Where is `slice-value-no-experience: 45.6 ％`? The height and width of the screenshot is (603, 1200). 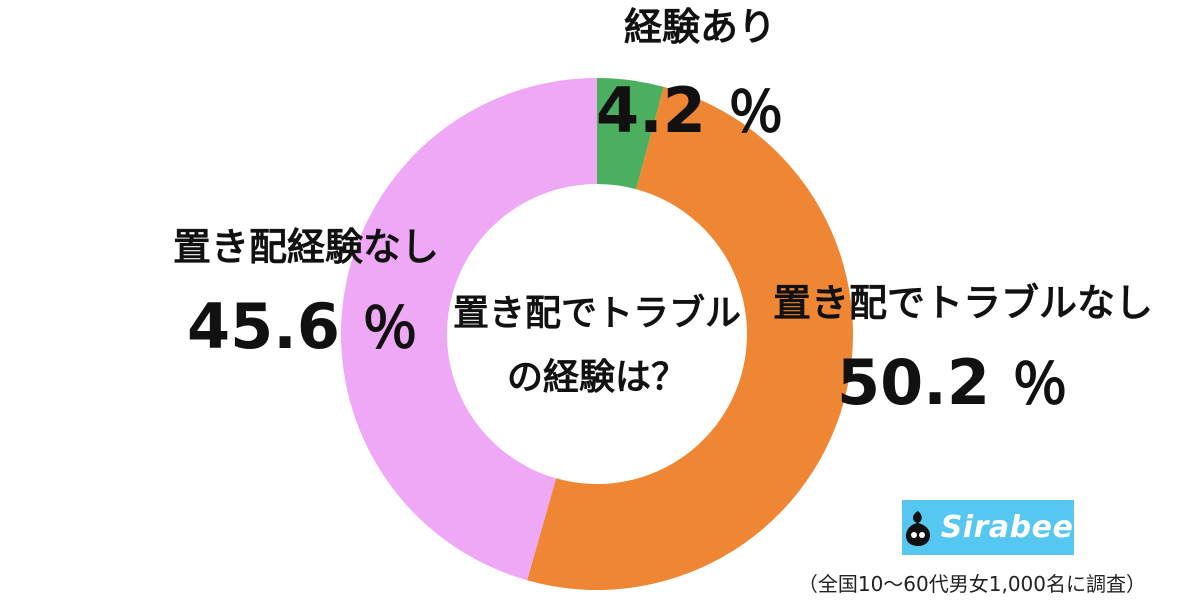 slice-value-no-experience: 45.6 ％ is located at coordinates (302, 327).